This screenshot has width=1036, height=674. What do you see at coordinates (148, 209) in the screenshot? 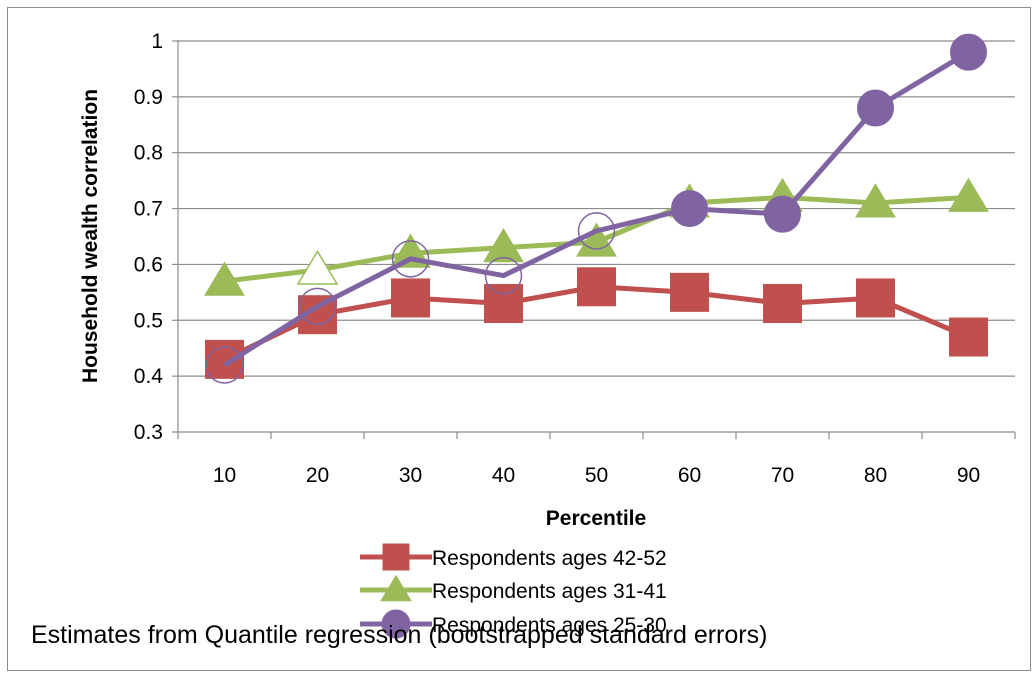
I see `y-tick-label: 0.7` at bounding box center [148, 209].